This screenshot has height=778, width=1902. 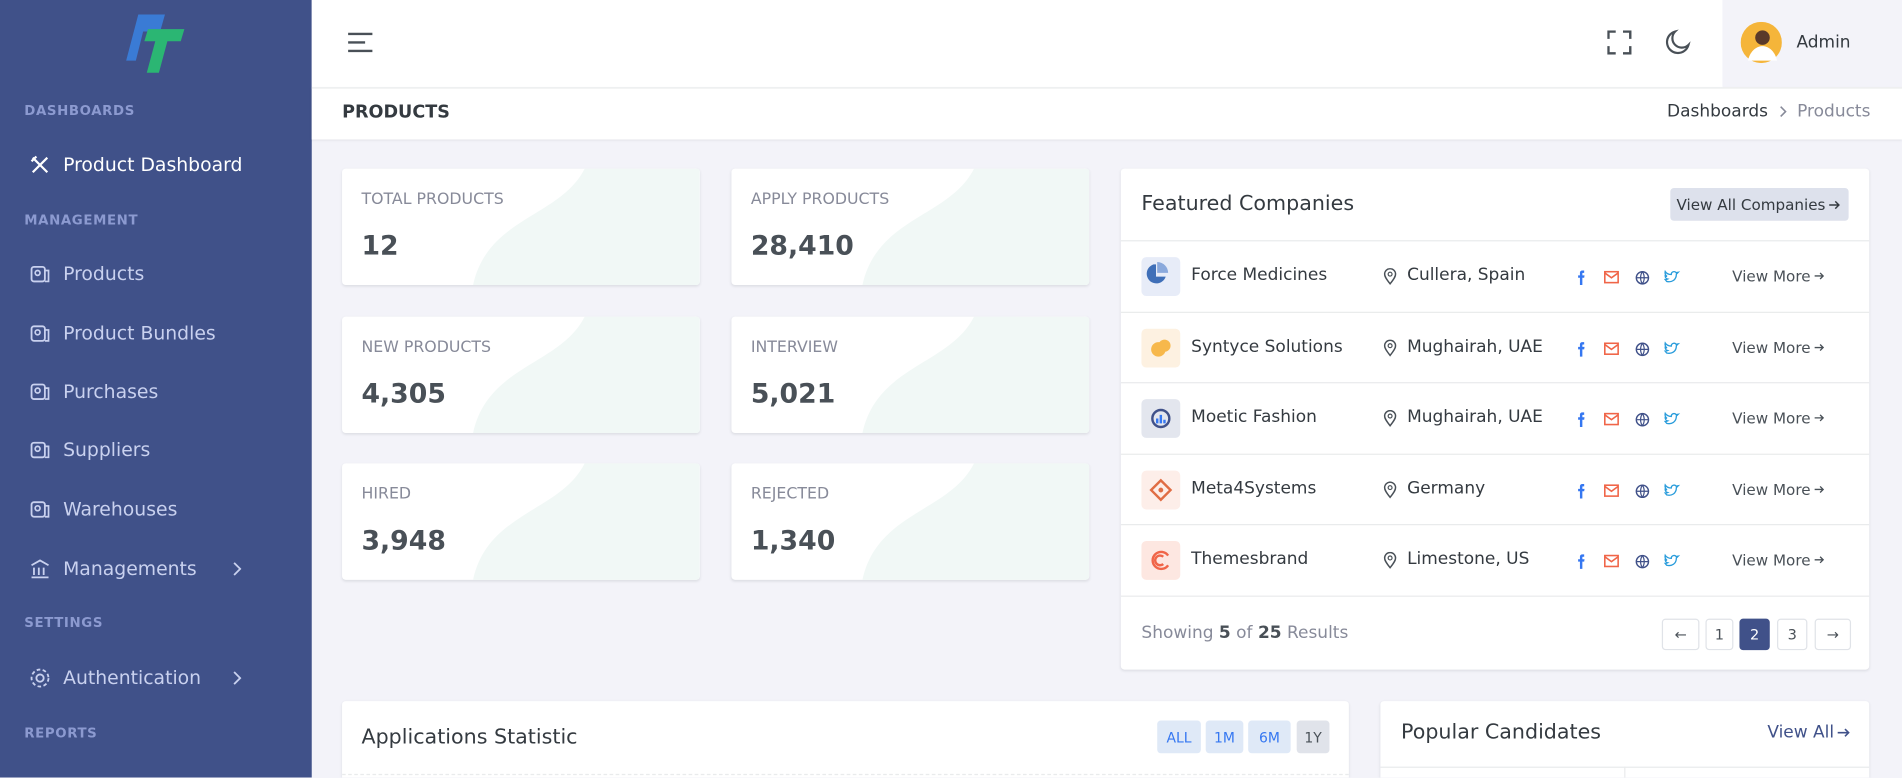 I want to click on stat-value: 4,305, so click(x=403, y=394).